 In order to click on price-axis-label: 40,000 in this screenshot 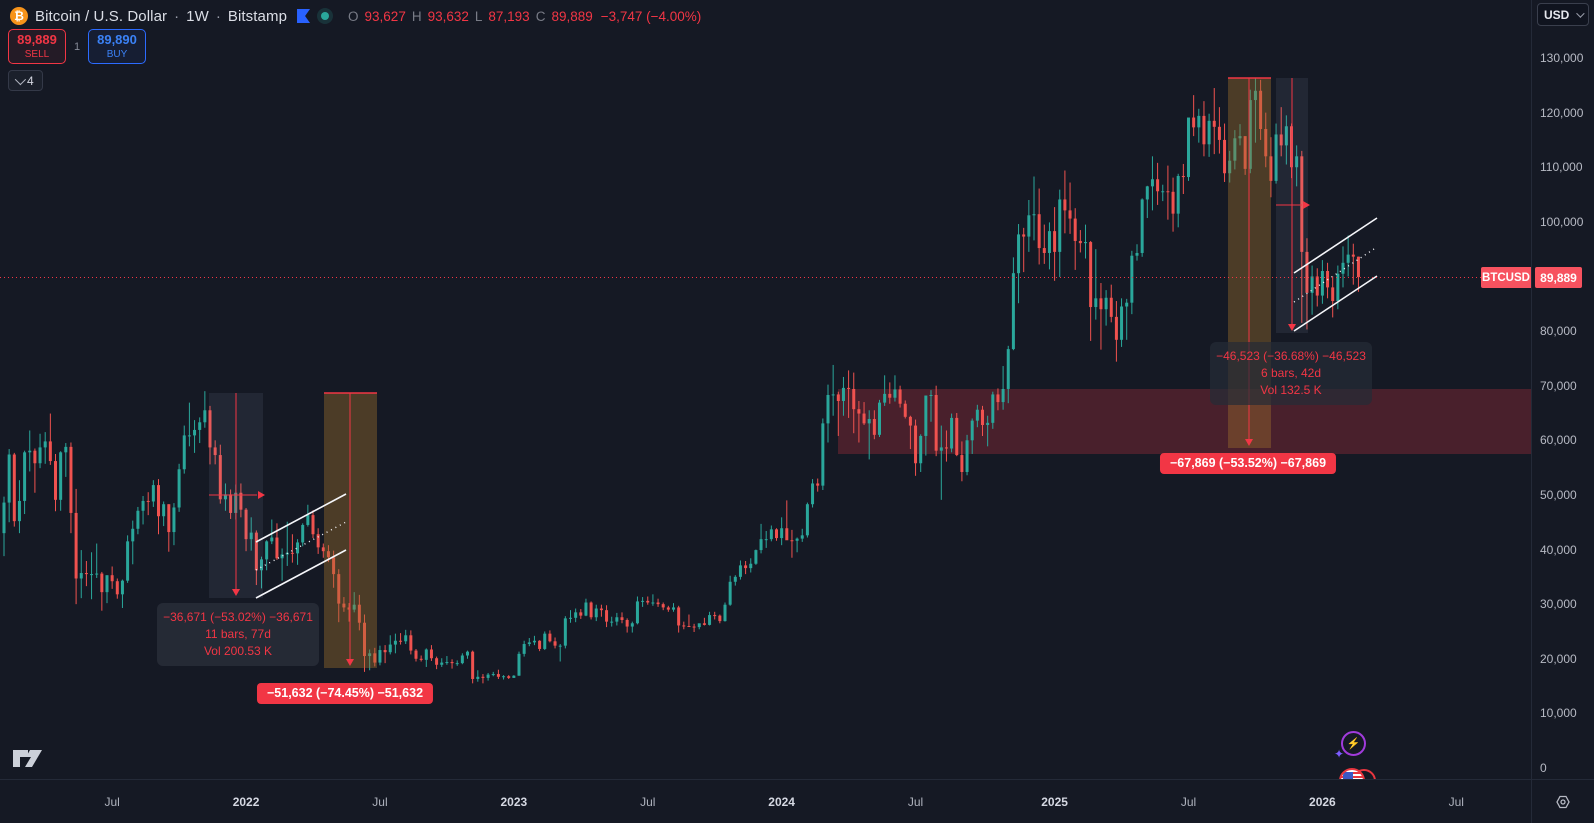, I will do `click(1558, 549)`.